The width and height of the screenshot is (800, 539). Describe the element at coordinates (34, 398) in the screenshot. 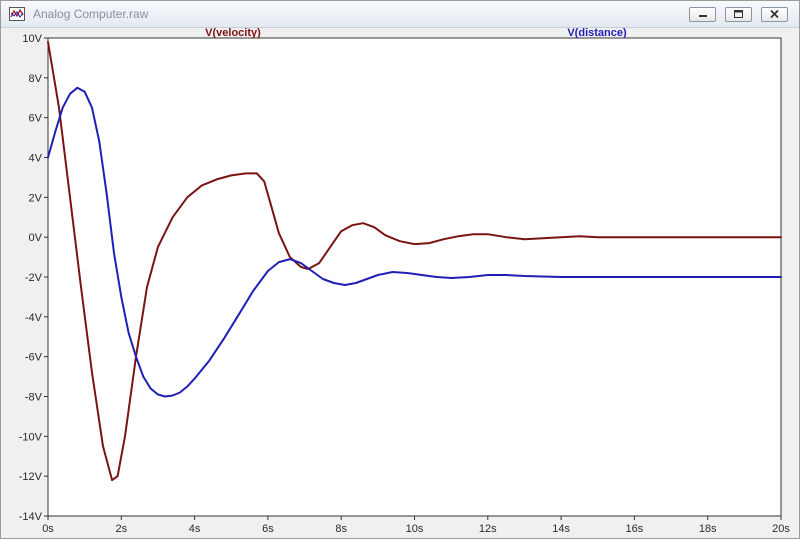

I see `y-tick-label: -8V` at that location.